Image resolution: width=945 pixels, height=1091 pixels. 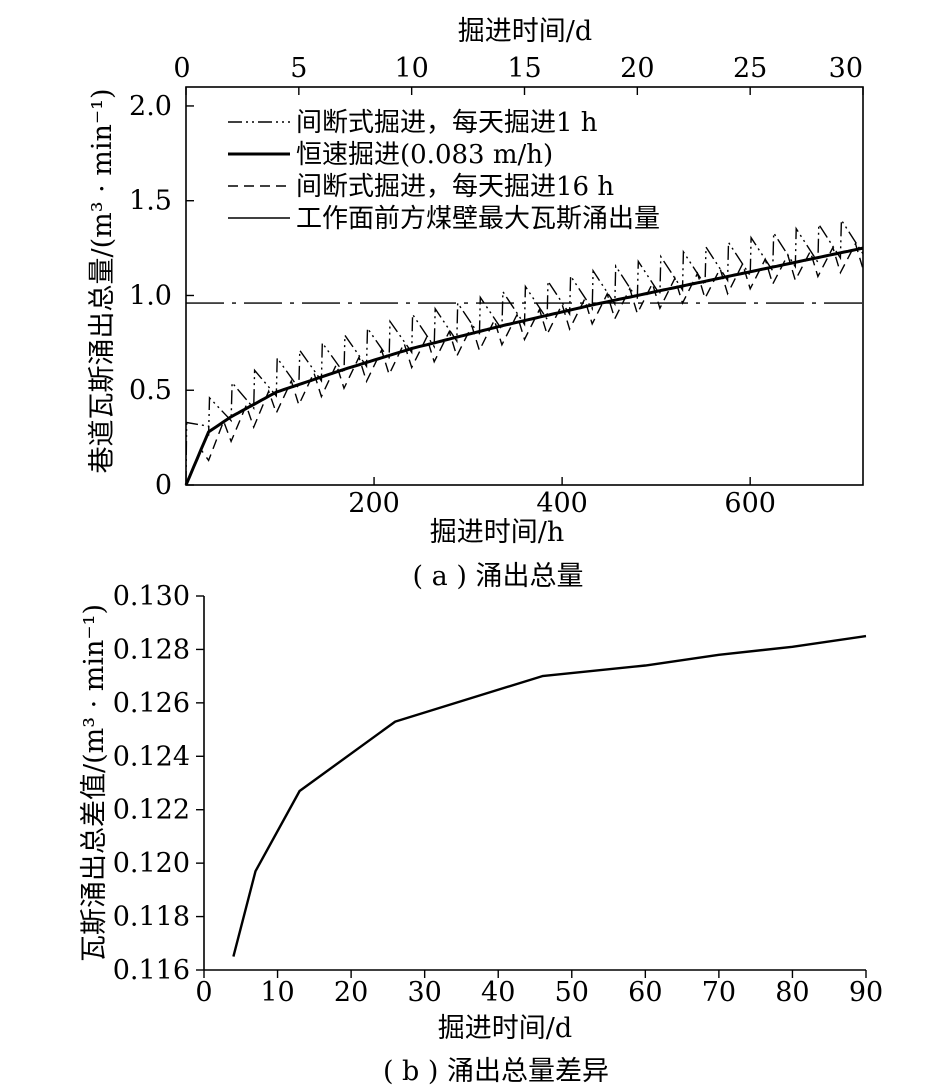 I want to click on legend-entry-4: 工作面前方煤壁最大瓦斯涌出量, so click(x=478, y=219).